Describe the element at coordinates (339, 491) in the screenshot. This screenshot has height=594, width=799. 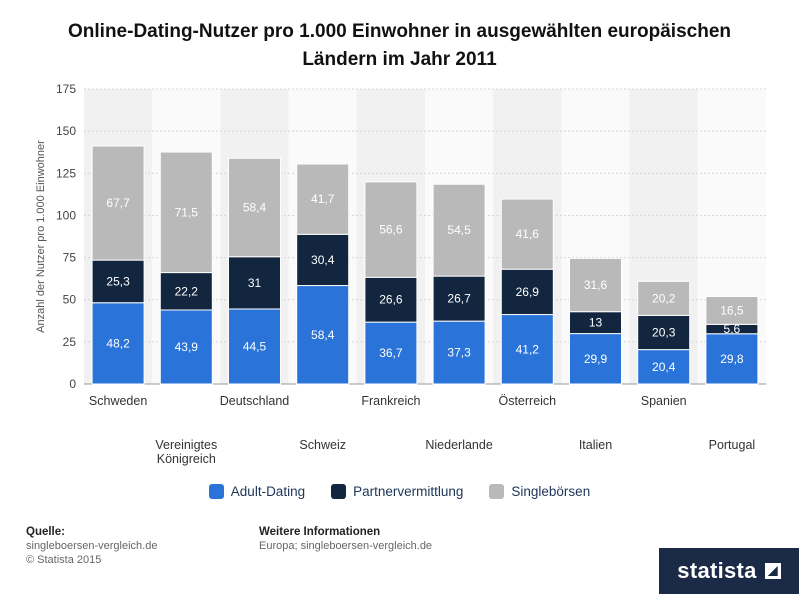
I see `legend-swatch-partnervermittlung` at that location.